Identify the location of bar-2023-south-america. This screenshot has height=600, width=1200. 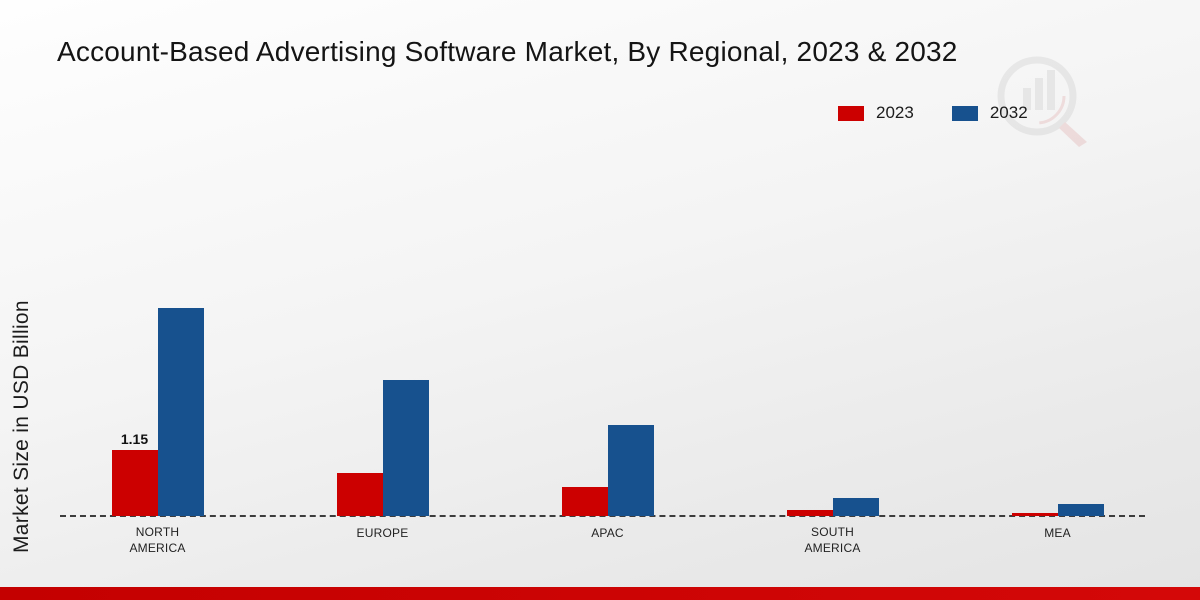
(809, 513).